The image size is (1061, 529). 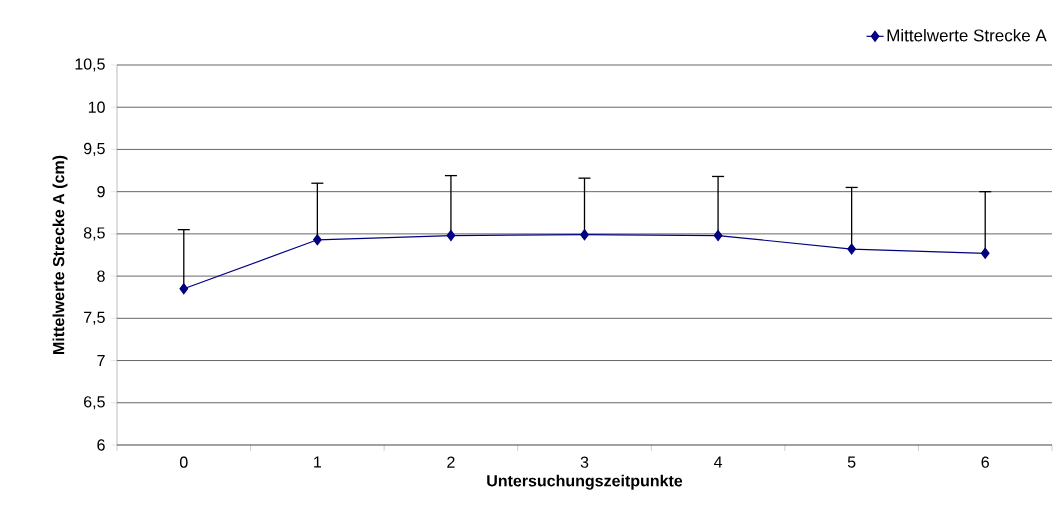 I want to click on x-tick-label: 3, so click(x=584, y=462).